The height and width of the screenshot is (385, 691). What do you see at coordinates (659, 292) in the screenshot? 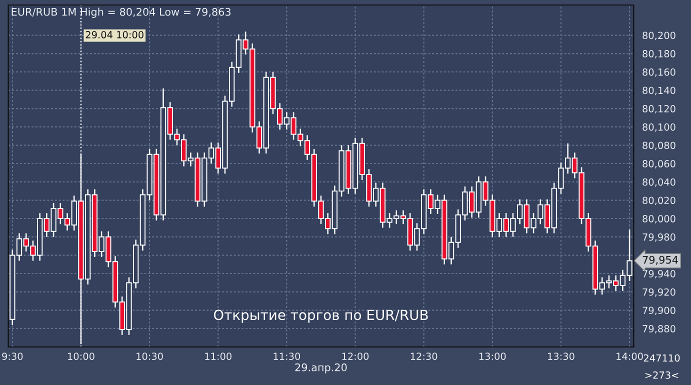
I see `y-tick-label: 79,920` at bounding box center [659, 292].